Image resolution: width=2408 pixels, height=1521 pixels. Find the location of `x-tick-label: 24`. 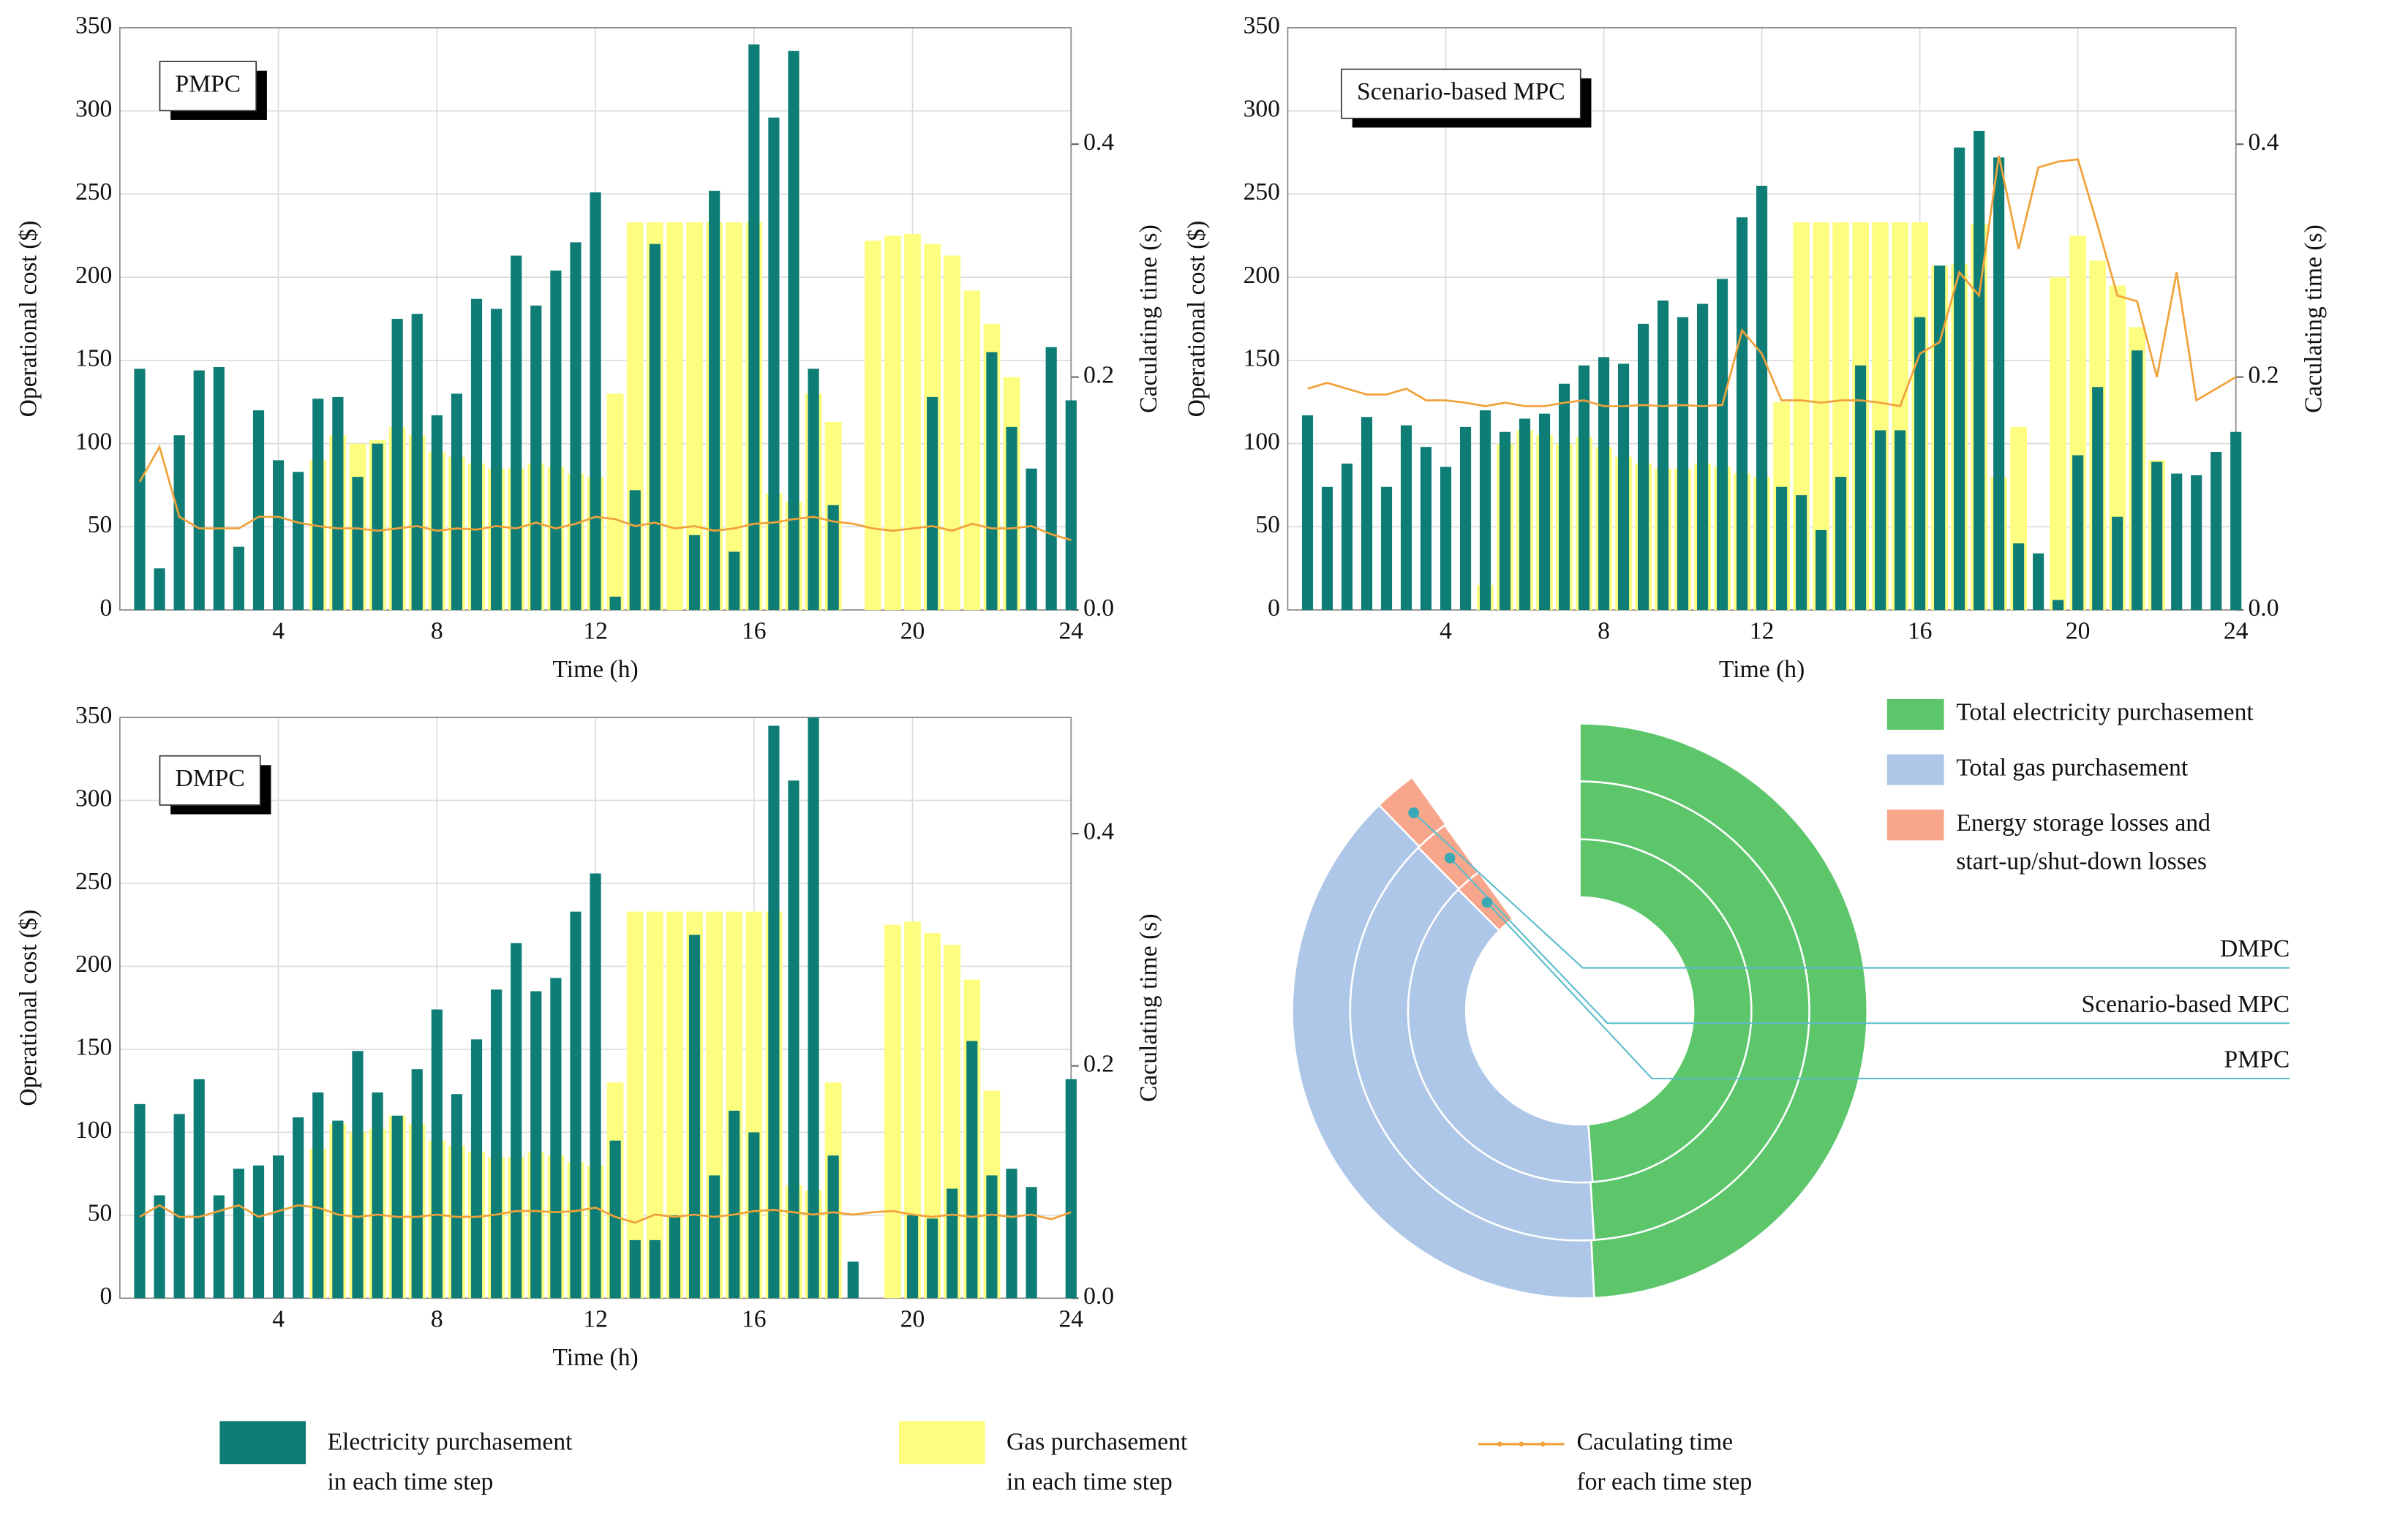

x-tick-label: 24 is located at coordinates (1070, 630).